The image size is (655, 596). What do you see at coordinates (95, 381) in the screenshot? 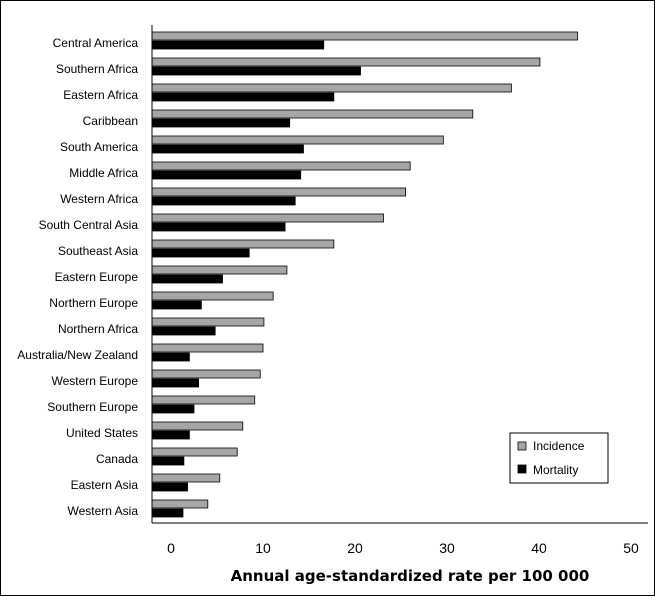
I see `category-label: Western Europe` at bounding box center [95, 381].